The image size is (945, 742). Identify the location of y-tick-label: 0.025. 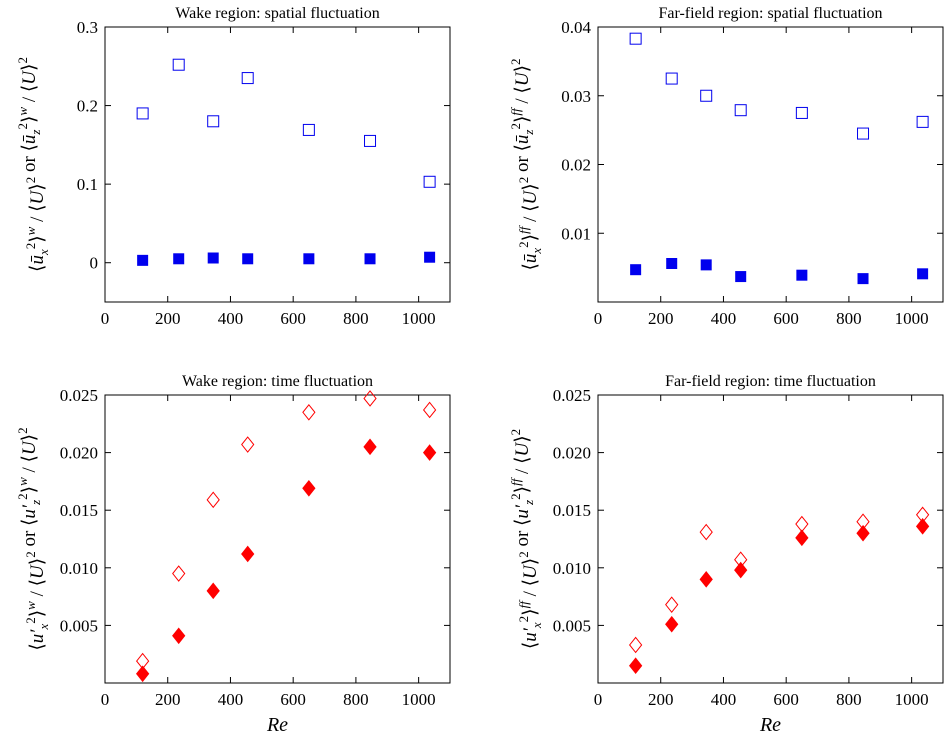
(79, 395).